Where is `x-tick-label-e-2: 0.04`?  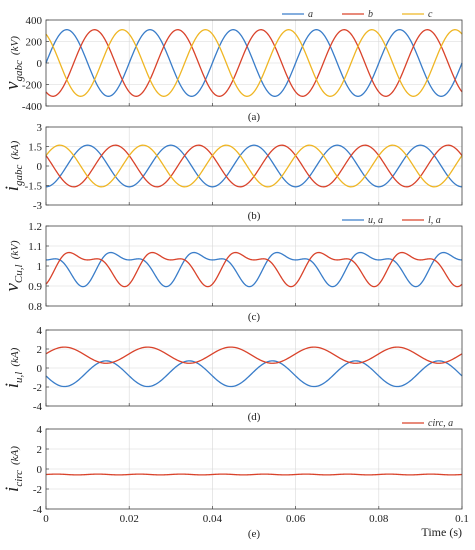
x-tick-label-e-2: 0.04 is located at coordinates (213, 519).